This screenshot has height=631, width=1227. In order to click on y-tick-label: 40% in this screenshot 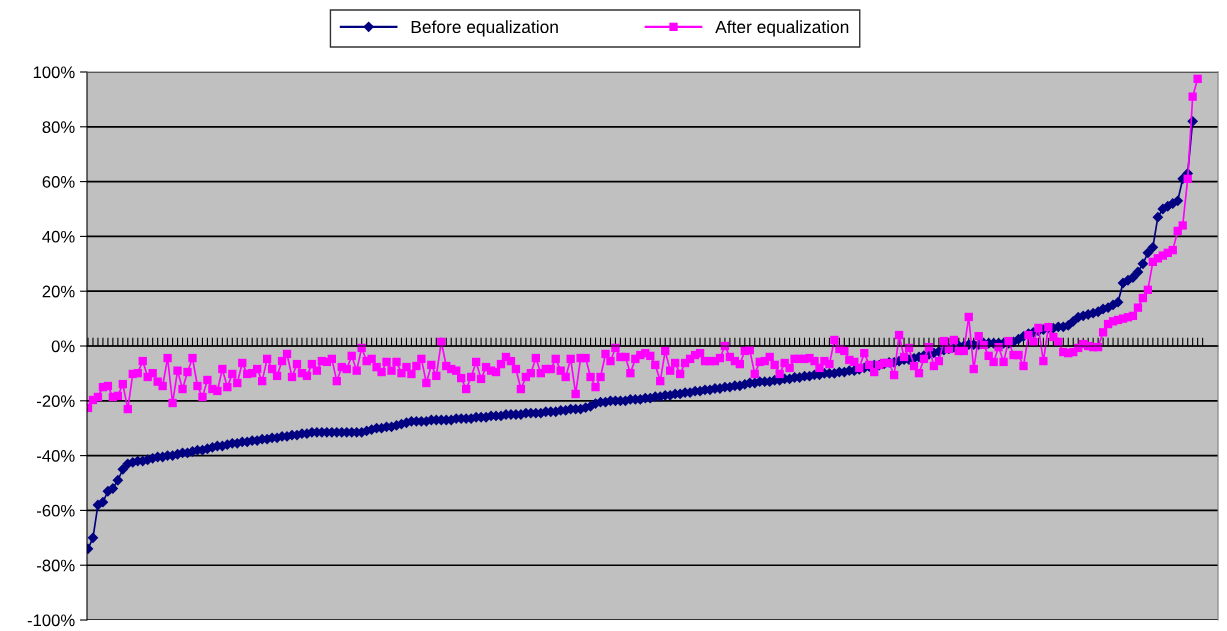, I will do `click(58, 236)`.